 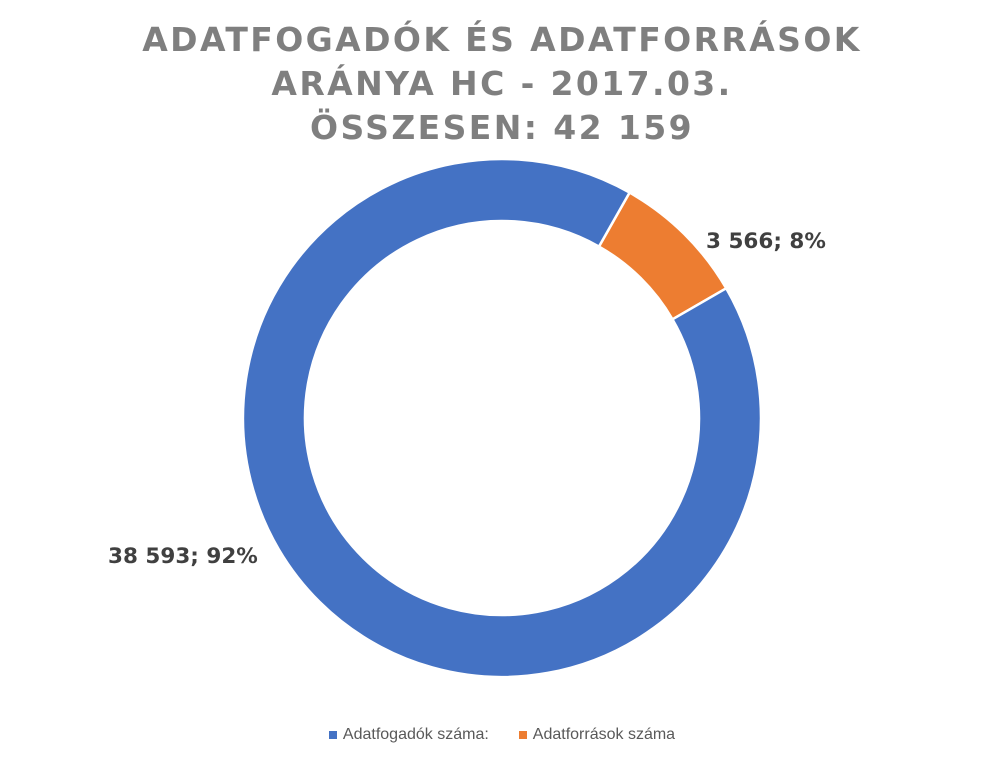 What do you see at coordinates (502, 127) in the screenshot?
I see `chart-title-line-3: ÖSSZESEN: 42 159` at bounding box center [502, 127].